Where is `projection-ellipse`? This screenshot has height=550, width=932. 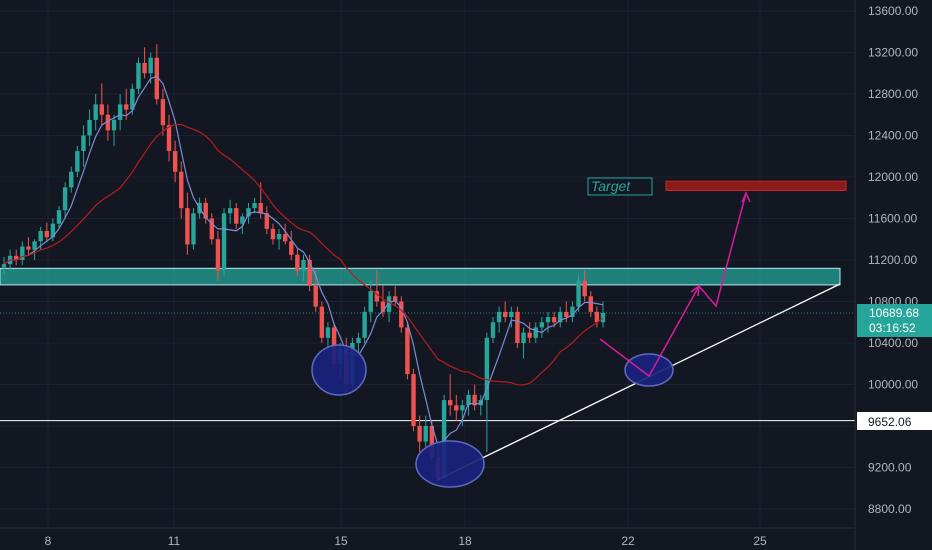
projection-ellipse is located at coordinates (649, 370).